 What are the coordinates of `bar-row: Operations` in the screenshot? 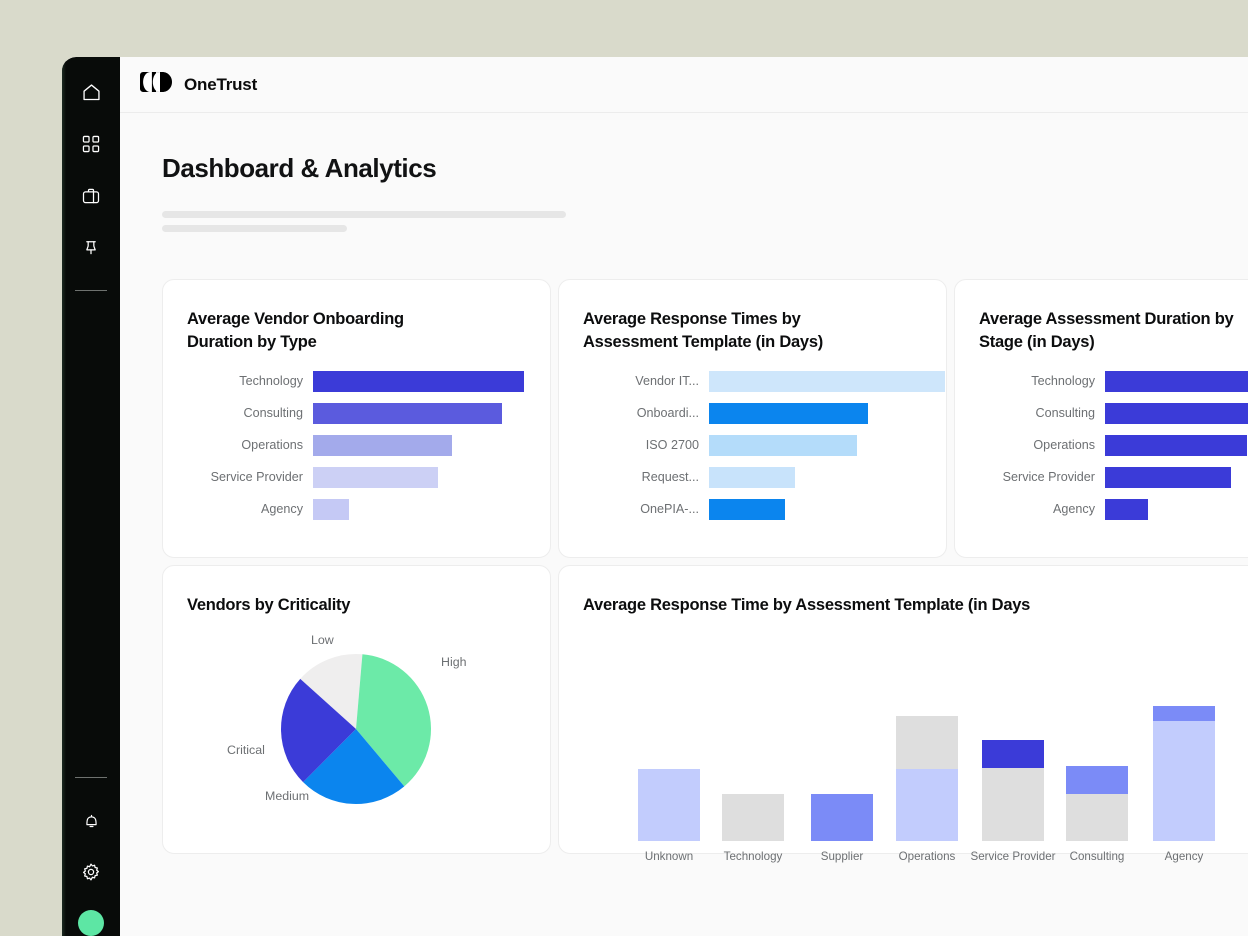 It's located at (1113, 445).